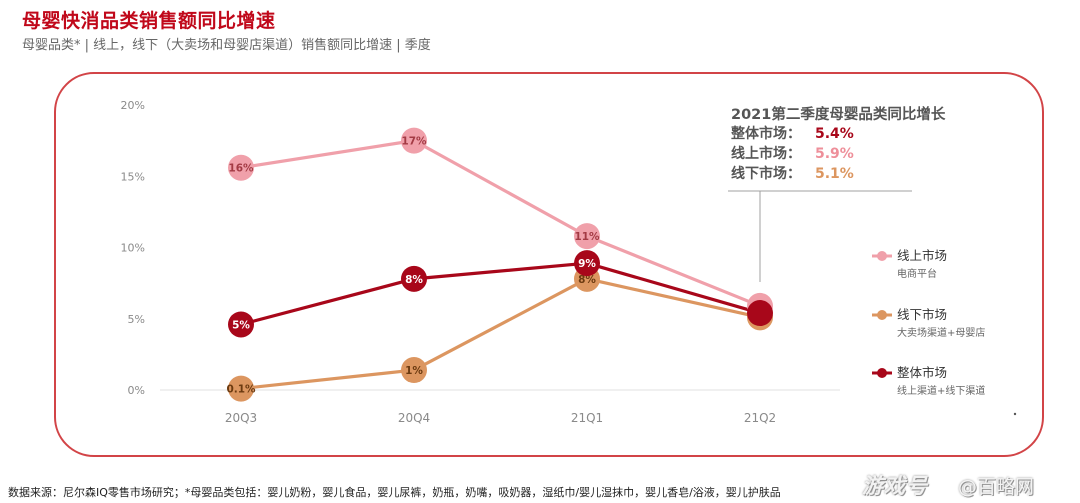 The height and width of the screenshot is (503, 1080). I want to click on legend-label-online: 线上市场, so click(922, 255).